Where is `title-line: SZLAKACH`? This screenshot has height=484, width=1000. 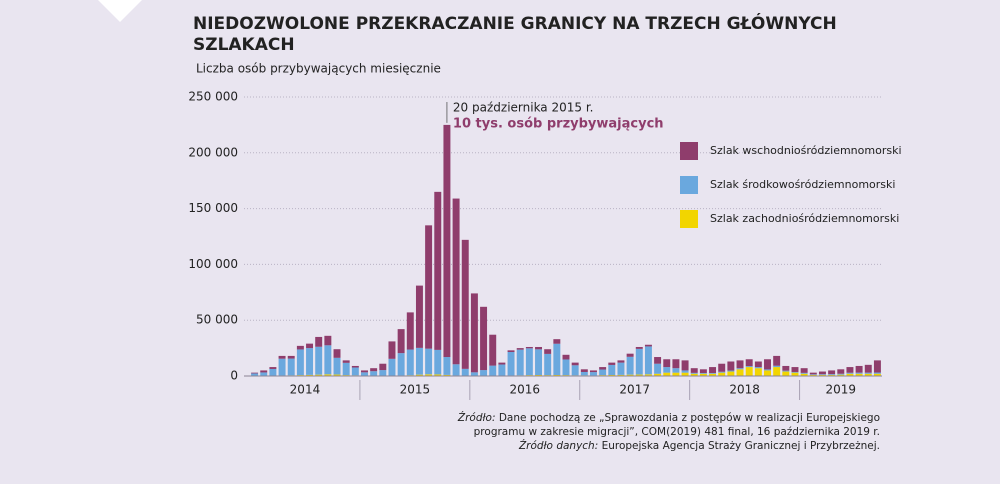
title-line: SZLAKACH is located at coordinates (244, 45).